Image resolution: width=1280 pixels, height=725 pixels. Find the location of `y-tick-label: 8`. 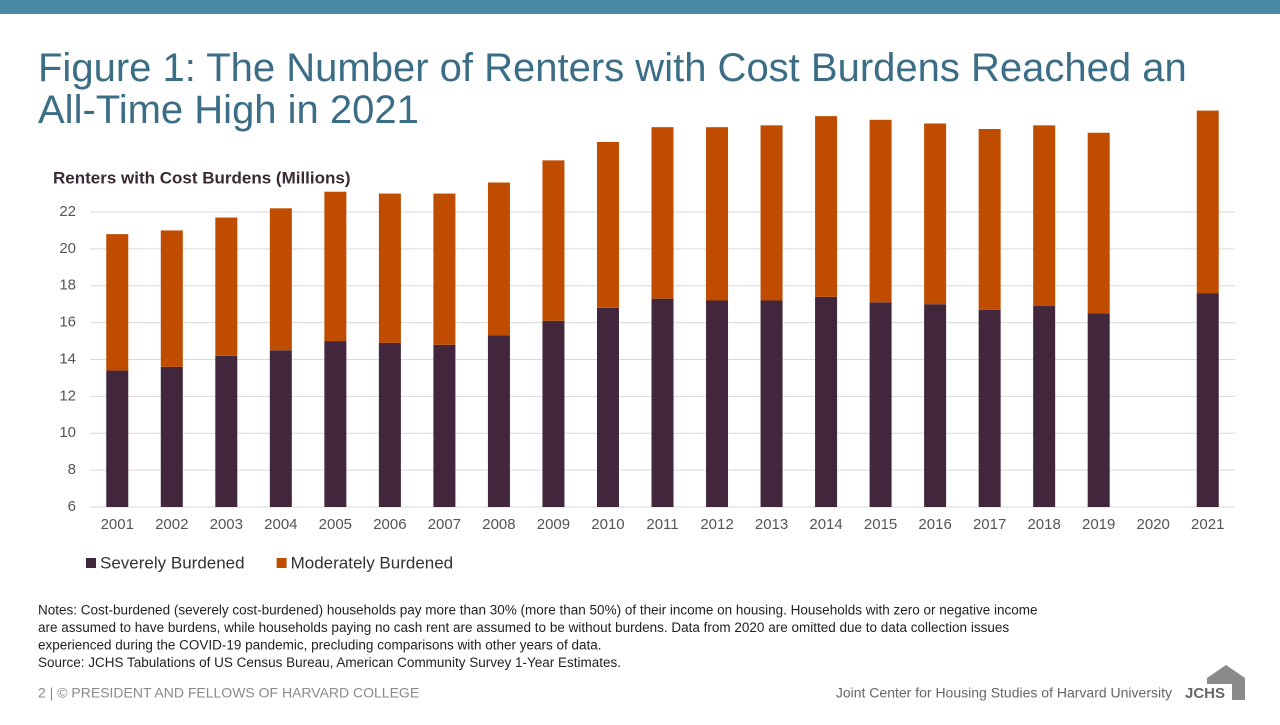

y-tick-label: 8 is located at coordinates (72, 469).